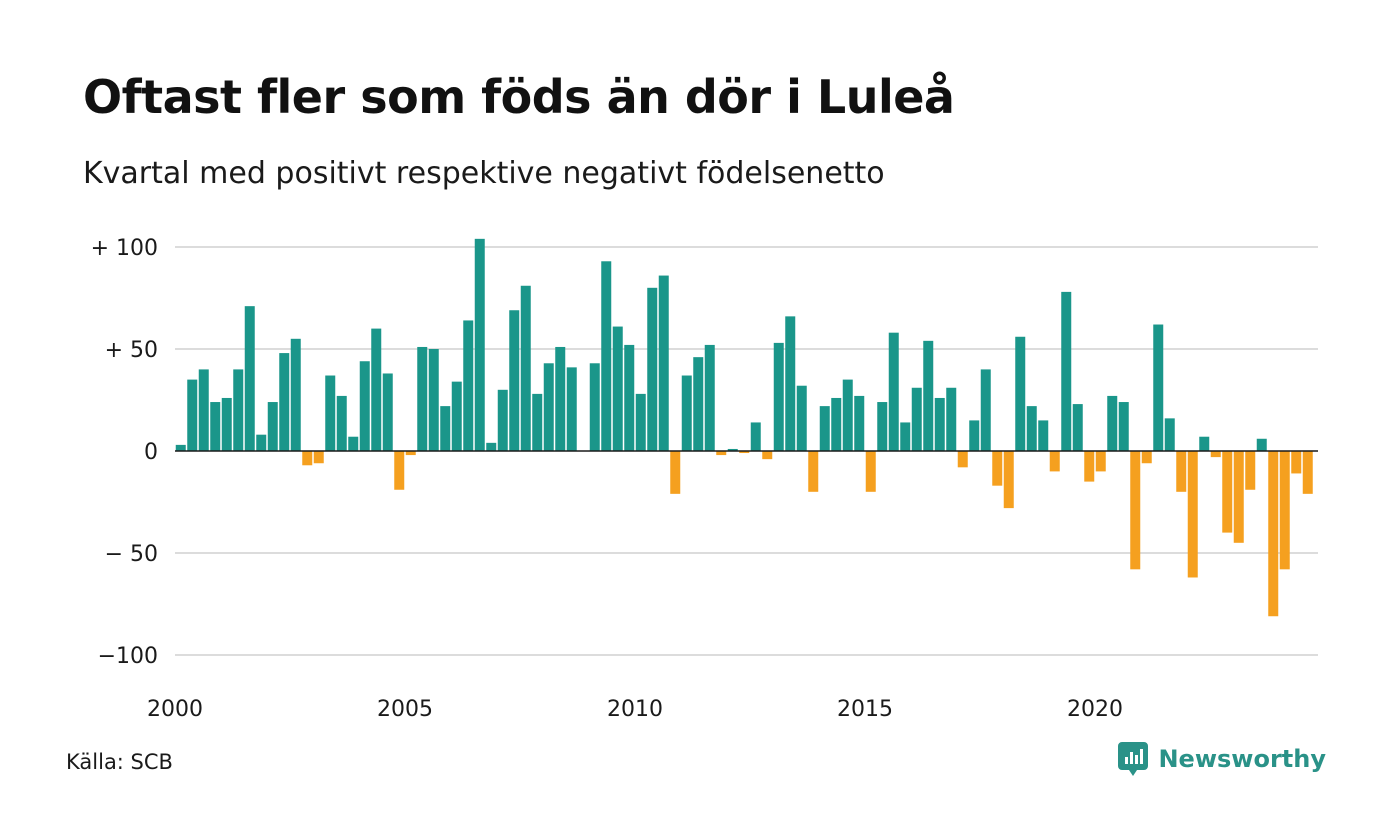 This screenshot has width=1400, height=840. I want to click on bar-2017Q1, so click(962, 459).